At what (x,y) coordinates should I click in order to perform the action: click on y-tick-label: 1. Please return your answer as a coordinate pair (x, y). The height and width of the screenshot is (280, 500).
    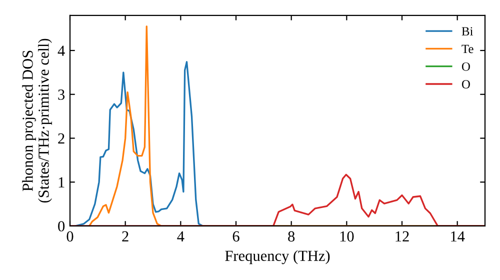
    Looking at the image, I should click on (61, 182).